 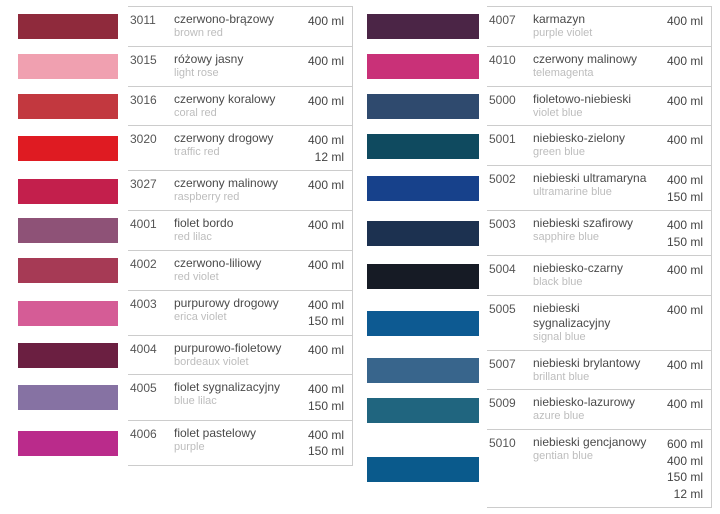 I want to click on ral-code: 5001, so click(x=502, y=139).